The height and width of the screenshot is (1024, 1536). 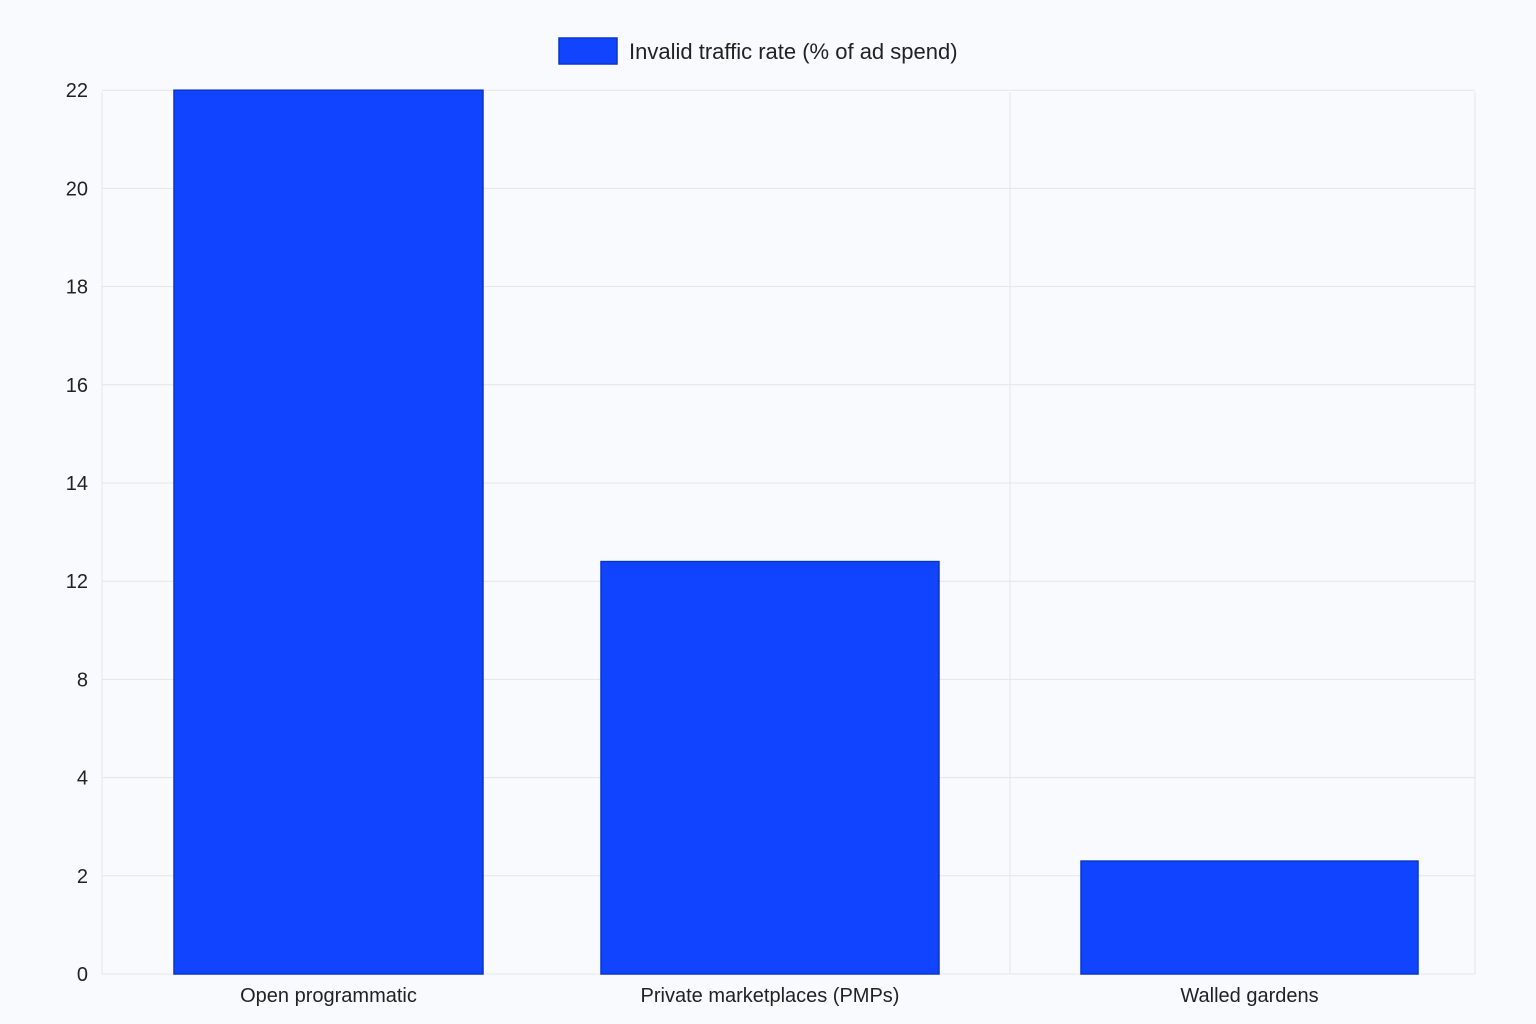 I want to click on y-tick-label: 14, so click(x=77, y=484).